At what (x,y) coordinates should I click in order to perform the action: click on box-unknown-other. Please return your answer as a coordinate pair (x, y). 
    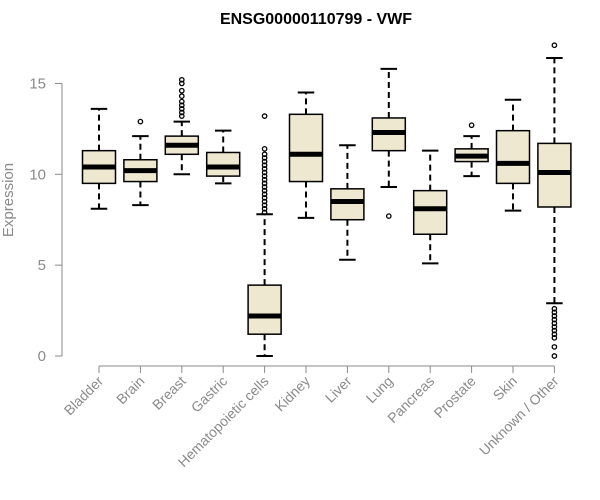
    Looking at the image, I should click on (554, 200).